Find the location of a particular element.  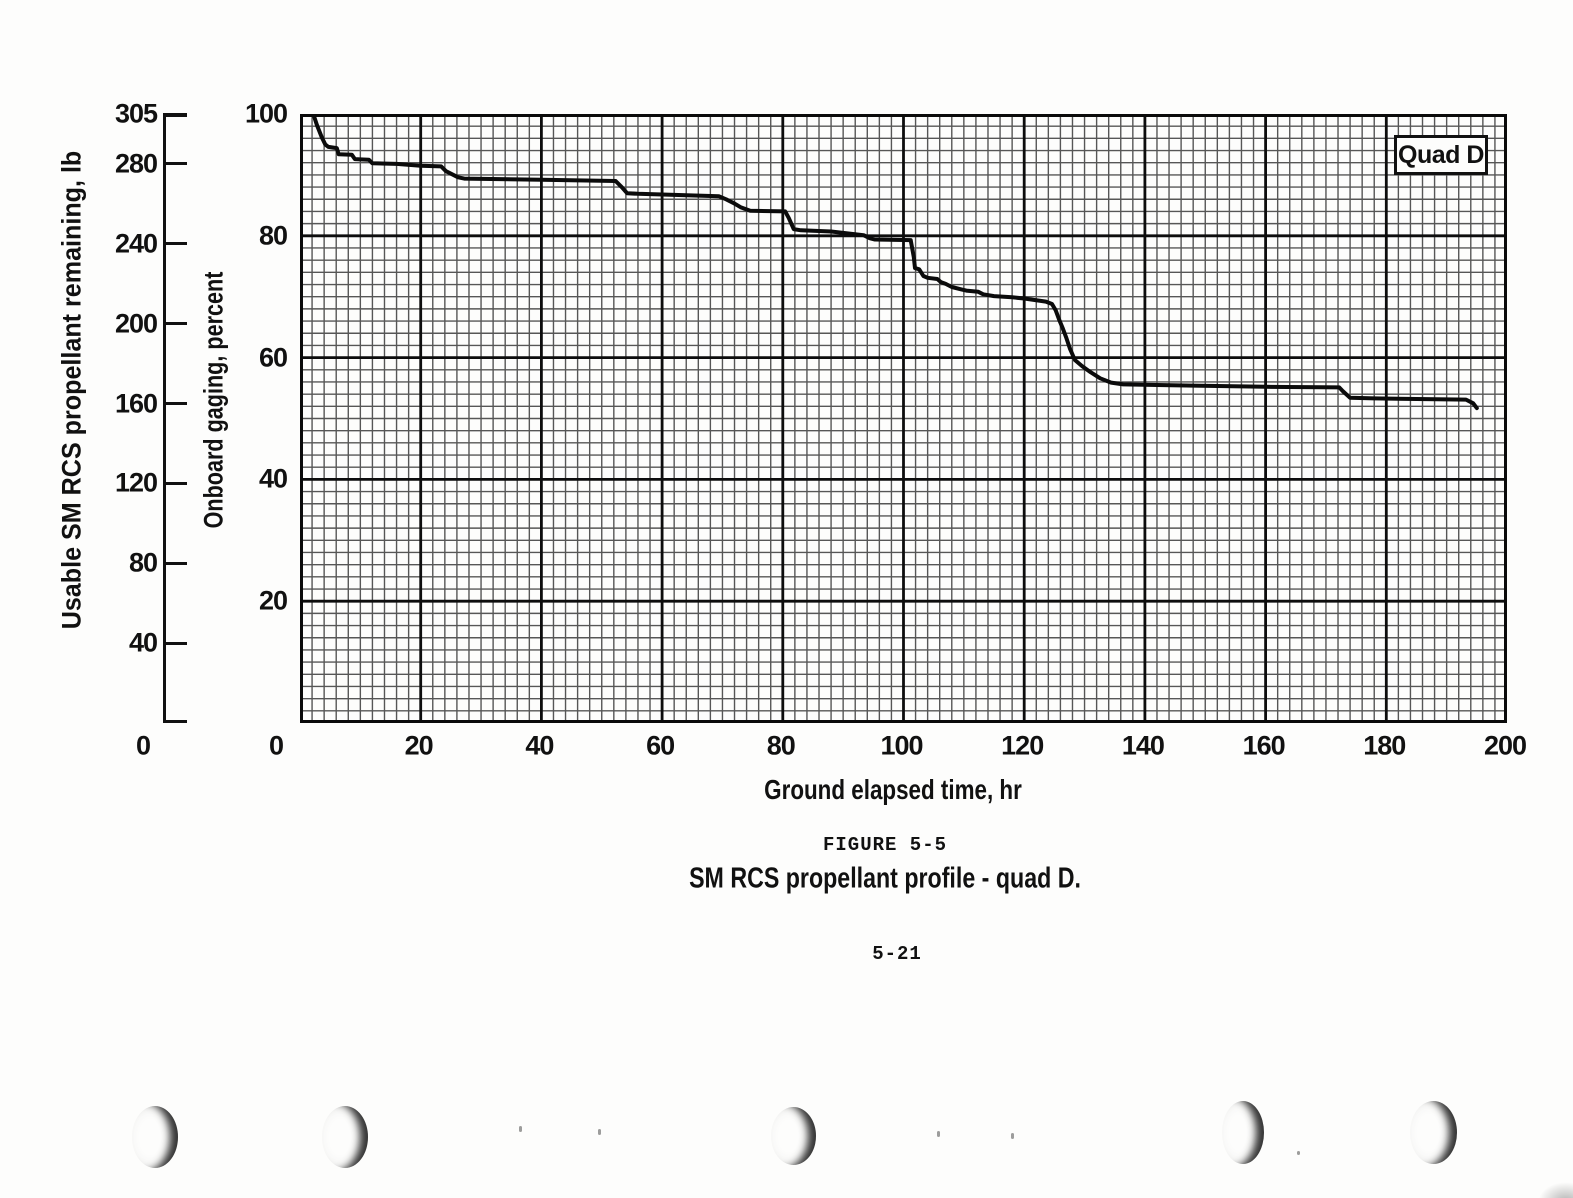

x-tick-label-40: 40 is located at coordinates (539, 745).